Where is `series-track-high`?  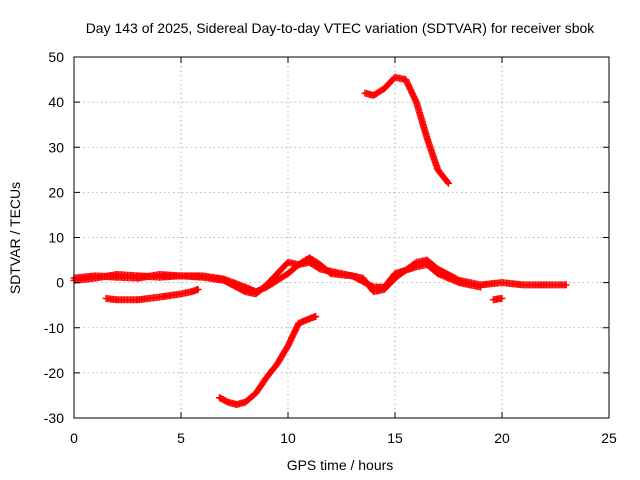 series-track-high is located at coordinates (406, 130).